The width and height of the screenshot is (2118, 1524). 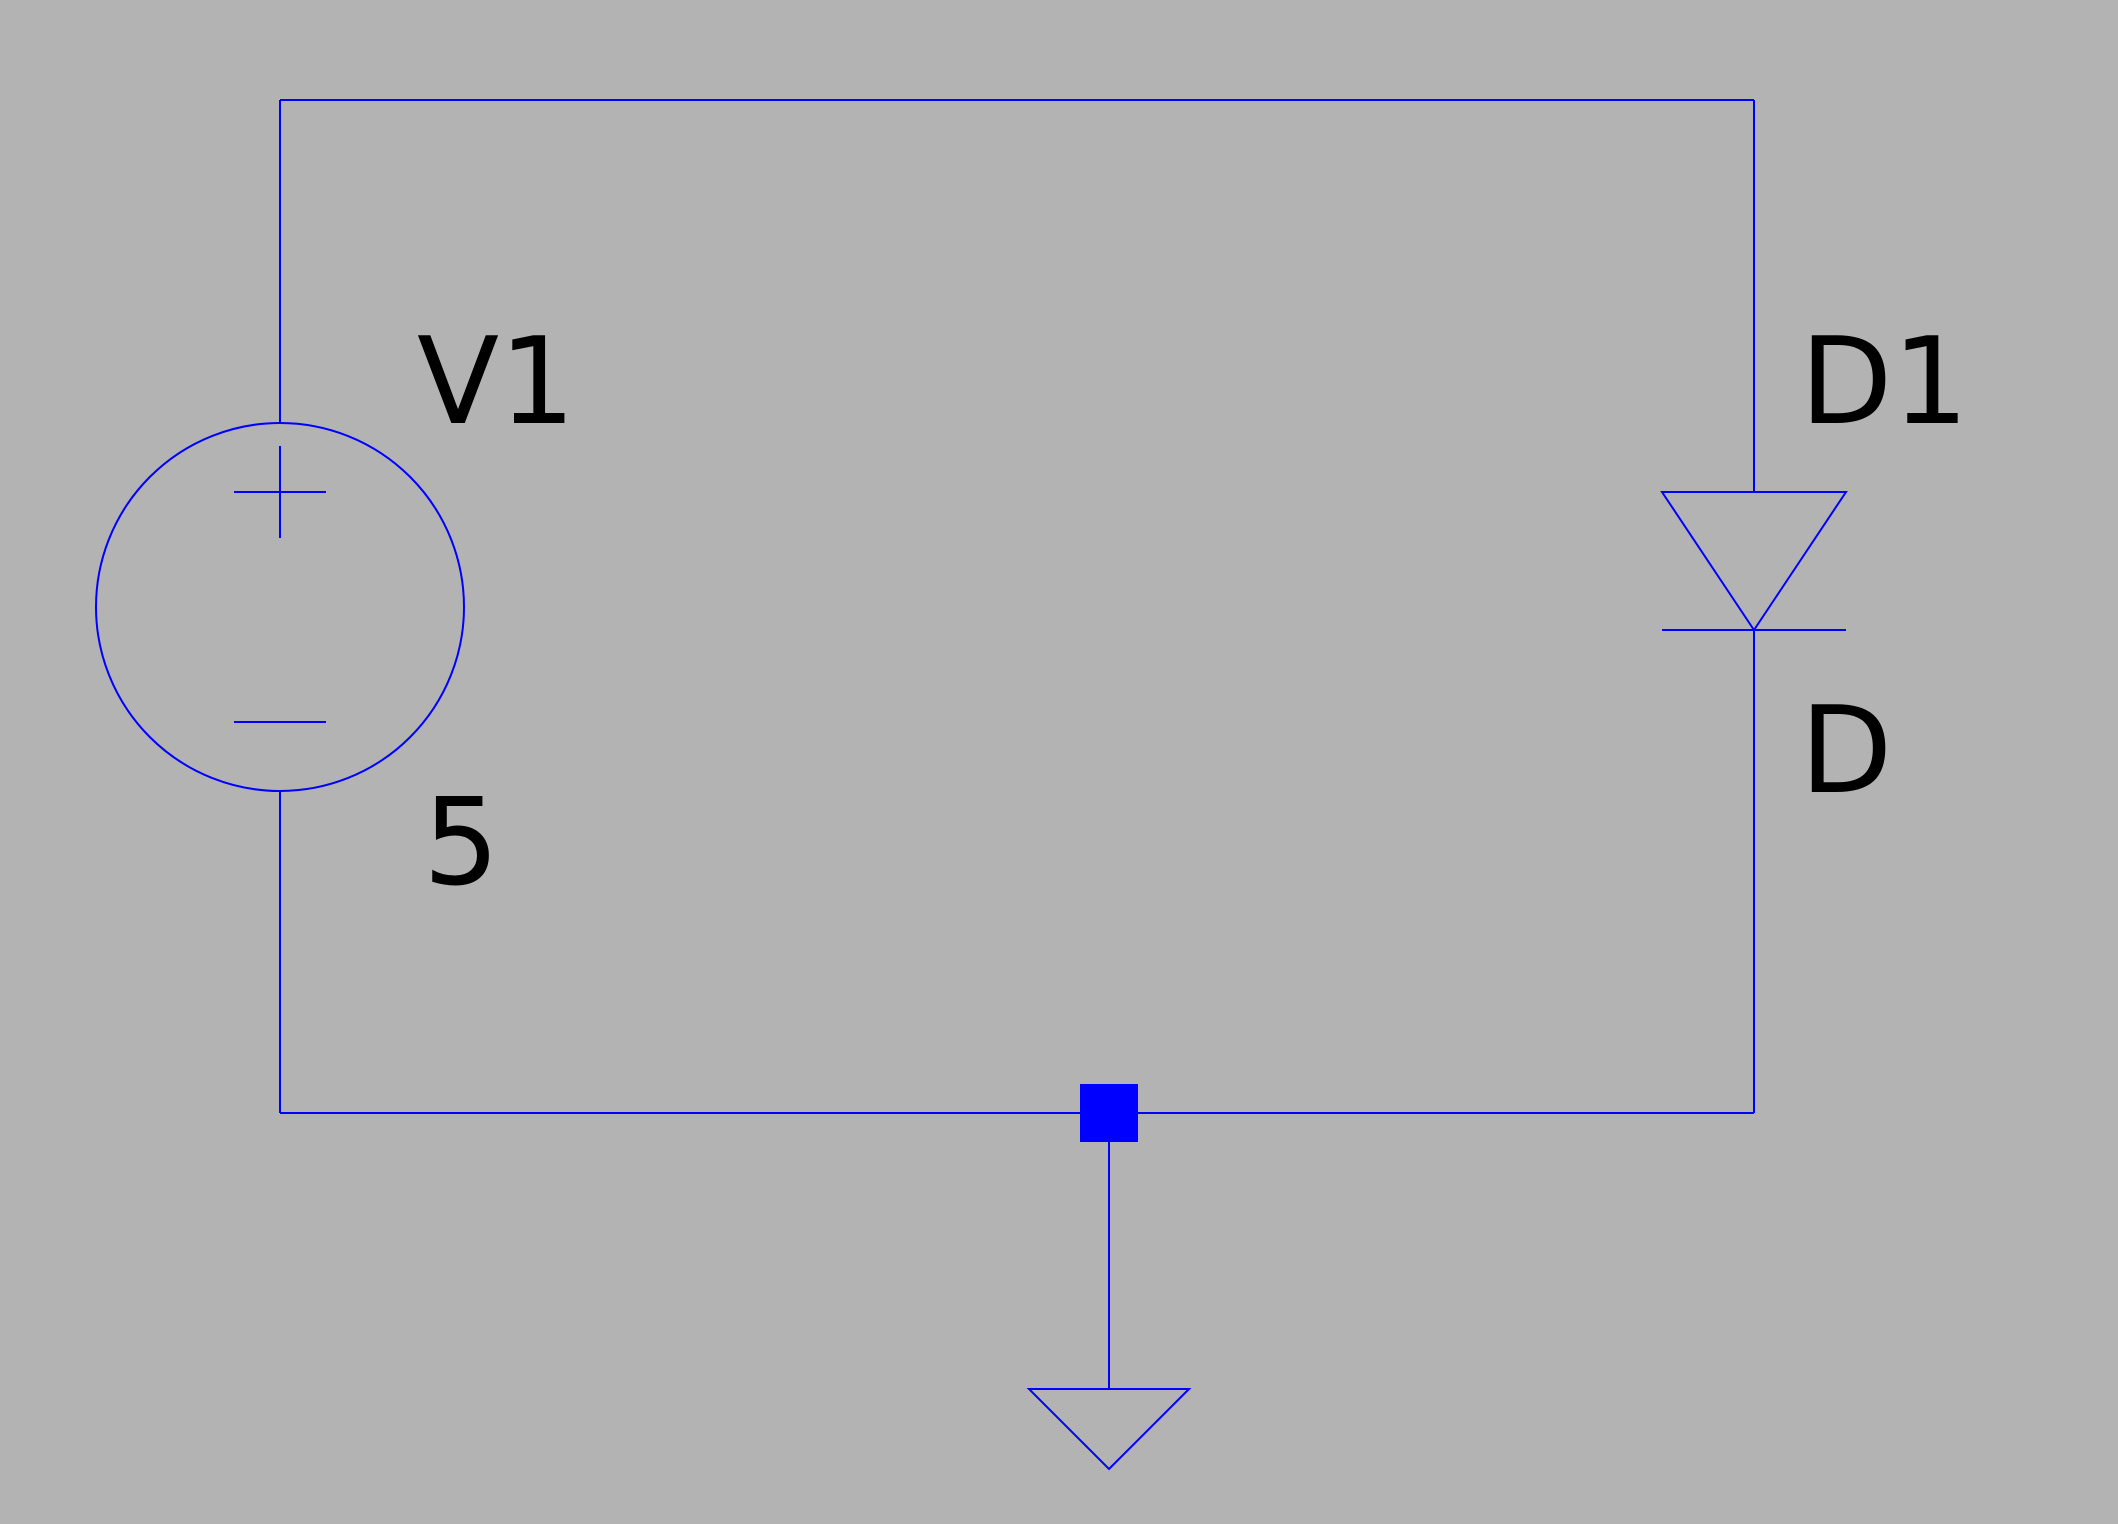 What do you see at coordinates (1109, 1113) in the screenshot?
I see `junction-dot` at bounding box center [1109, 1113].